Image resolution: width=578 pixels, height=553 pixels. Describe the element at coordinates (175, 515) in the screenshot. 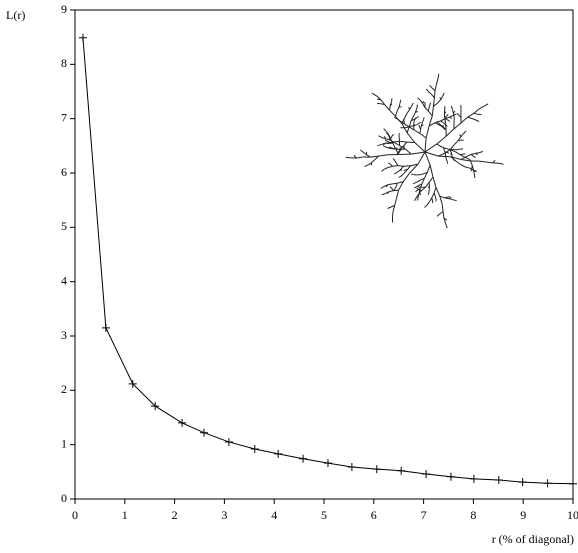

I see `x-tick-label: 2` at that location.